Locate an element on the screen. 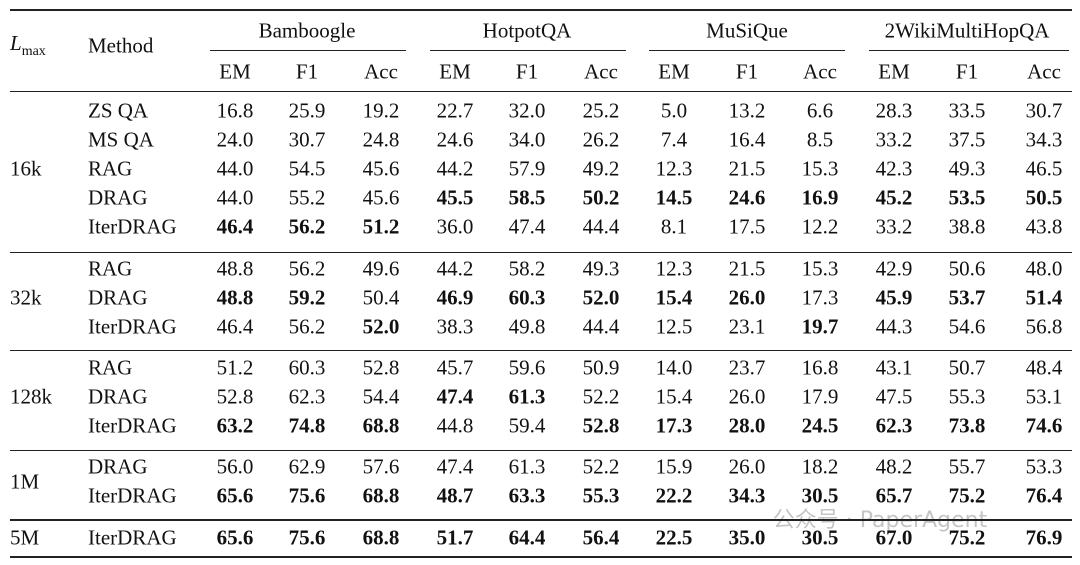  value-cell: 30.7 is located at coordinates (307, 139).